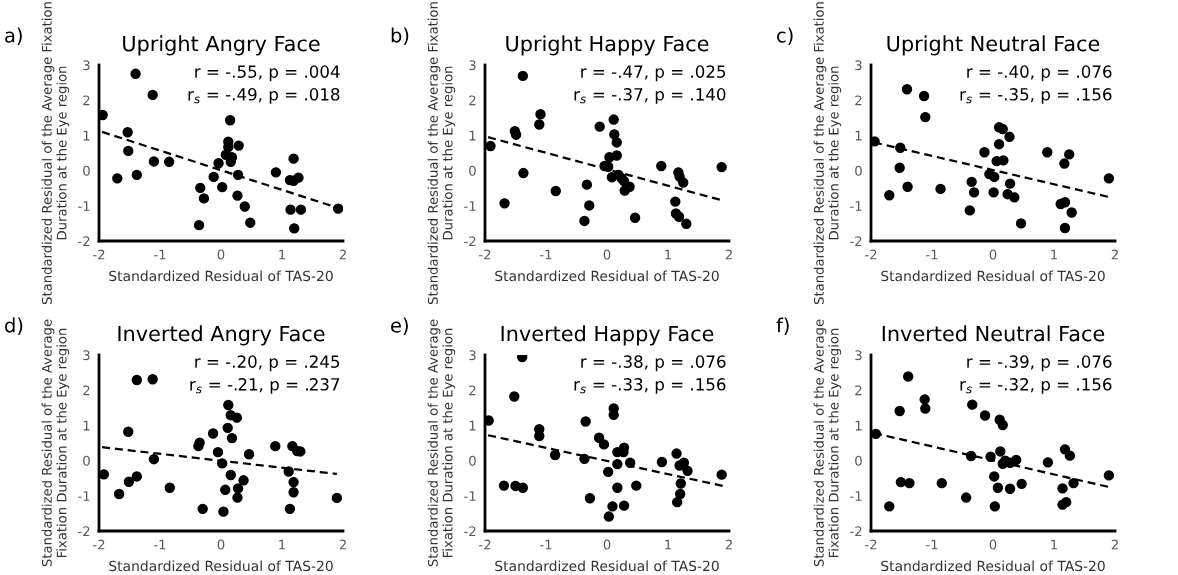 The height and width of the screenshot is (575, 1178). I want to click on annotation: r$_{s}$ = -.49, p = .018, so click(264, 96).